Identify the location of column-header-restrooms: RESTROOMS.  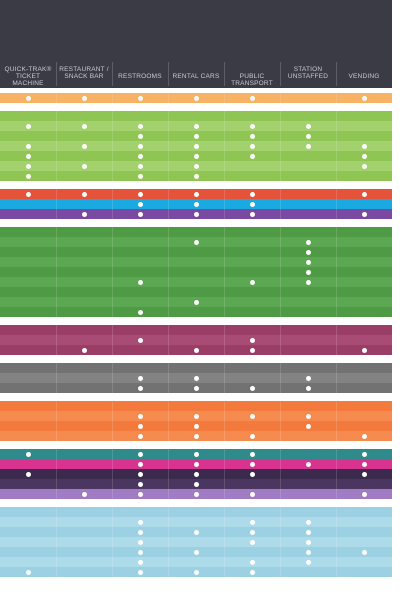
(140, 76).